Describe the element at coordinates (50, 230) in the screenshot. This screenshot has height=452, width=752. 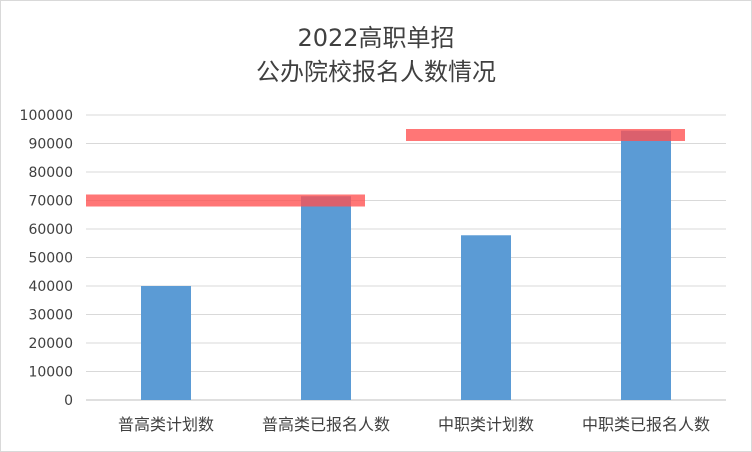
I see `y-tick-label: 60000` at that location.